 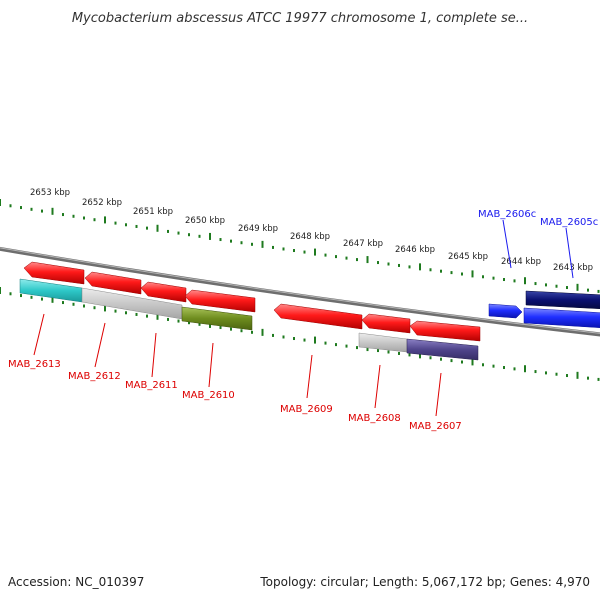 What do you see at coordinates (208, 395) in the screenshot?
I see `gene-label-mab-2610: MAB_2610` at bounding box center [208, 395].